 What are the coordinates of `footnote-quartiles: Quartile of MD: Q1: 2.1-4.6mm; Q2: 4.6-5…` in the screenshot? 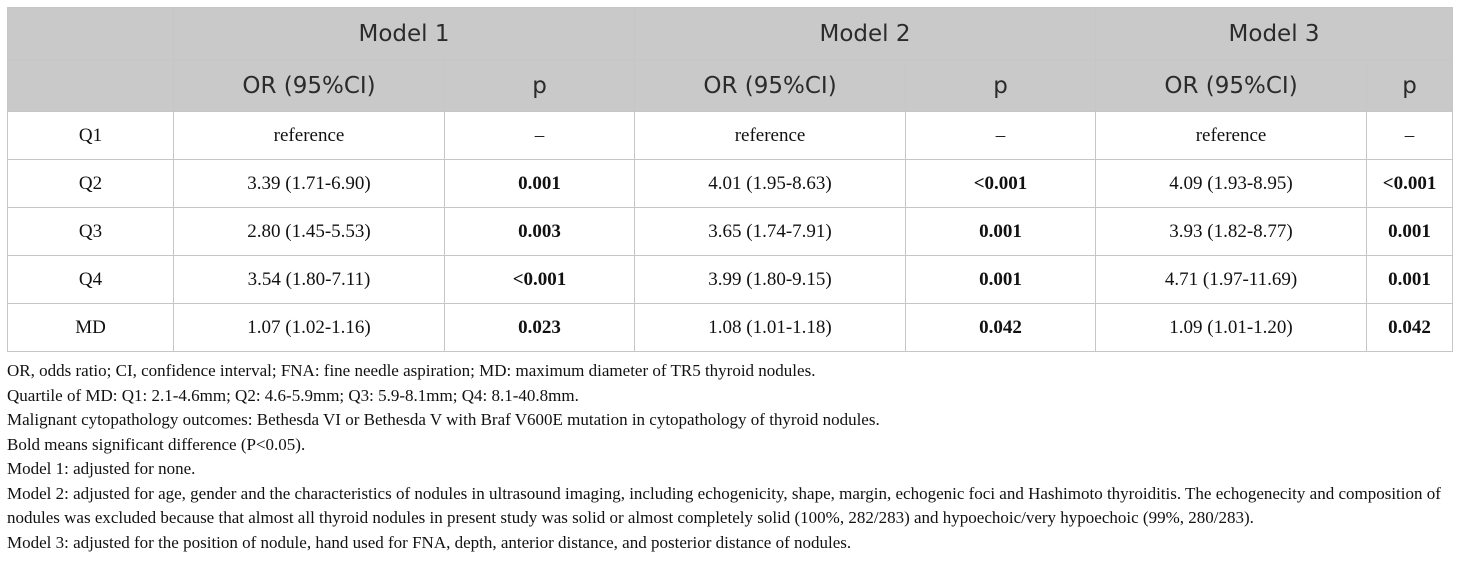 It's located at (293, 395).